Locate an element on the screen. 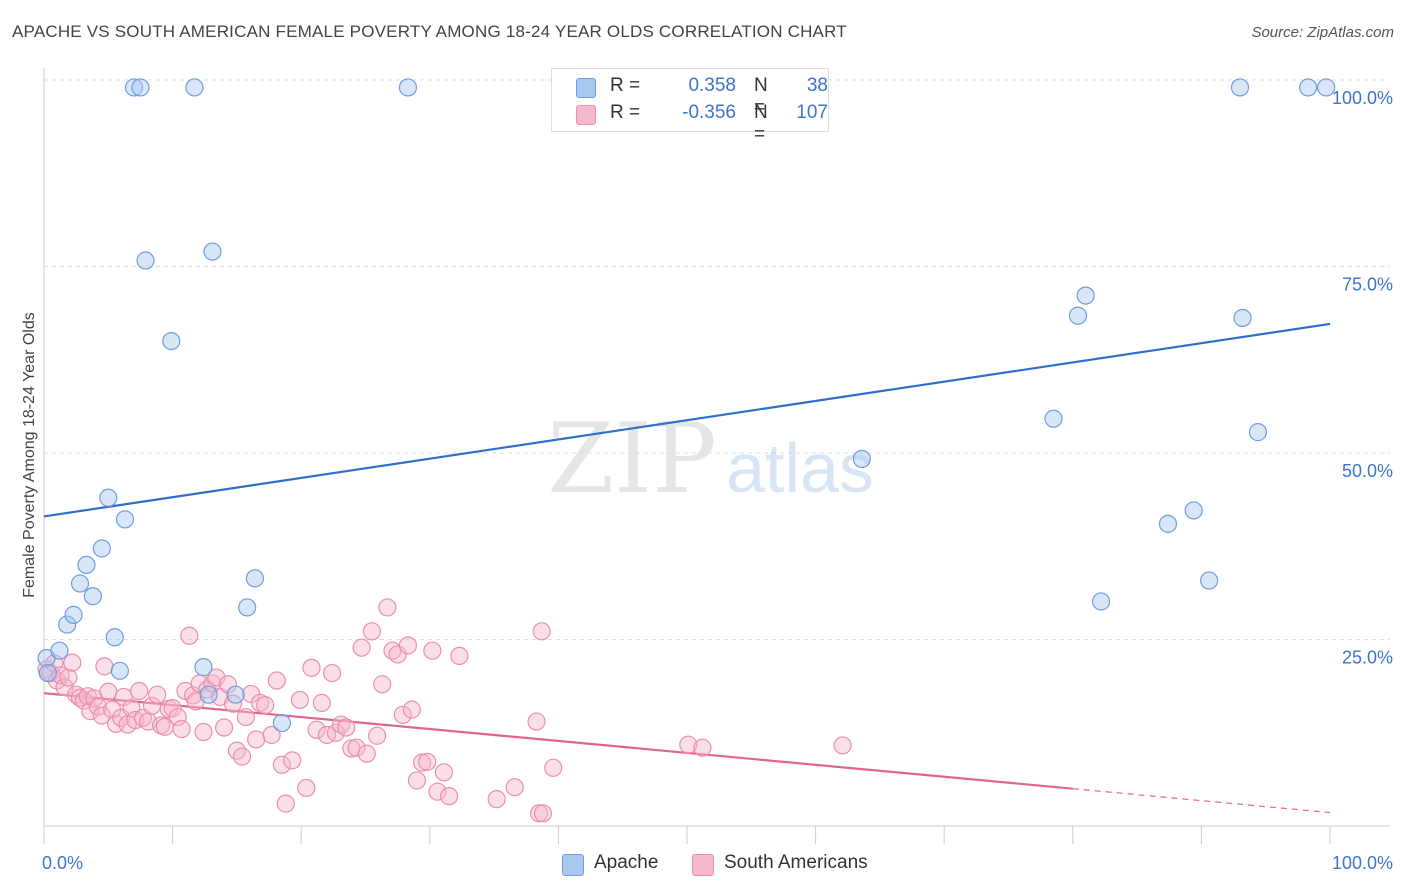  x-tick-label-max: 100.0% is located at coordinates (1362, 863).